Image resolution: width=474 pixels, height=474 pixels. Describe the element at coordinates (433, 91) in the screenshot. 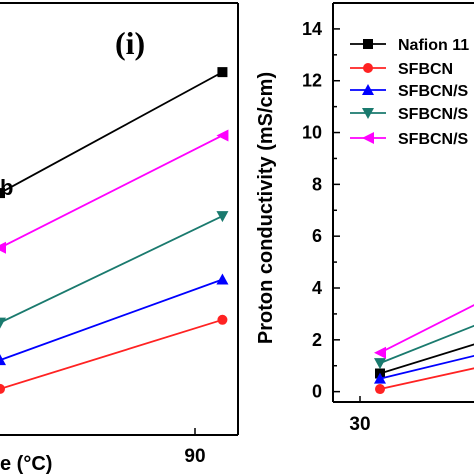

I see `legend-label-2: SFBCN/S` at that location.